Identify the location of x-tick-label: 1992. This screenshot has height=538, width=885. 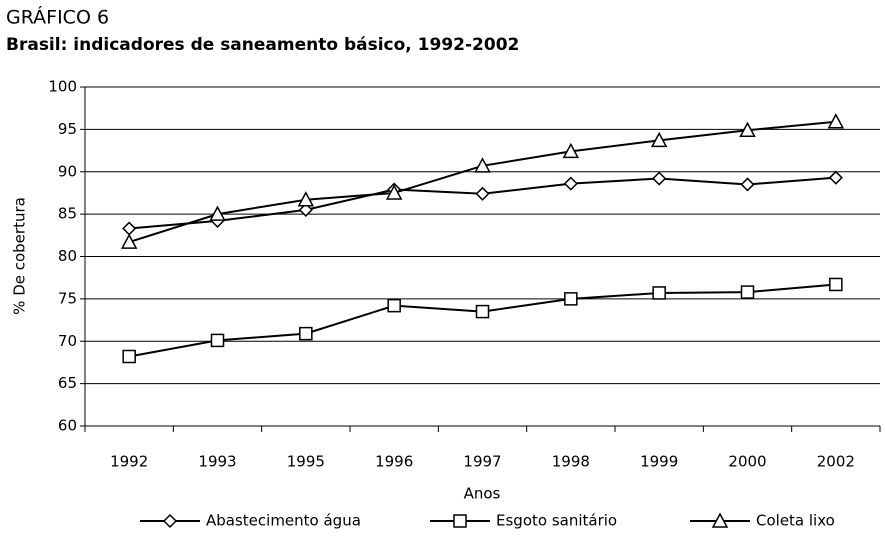
(129, 462).